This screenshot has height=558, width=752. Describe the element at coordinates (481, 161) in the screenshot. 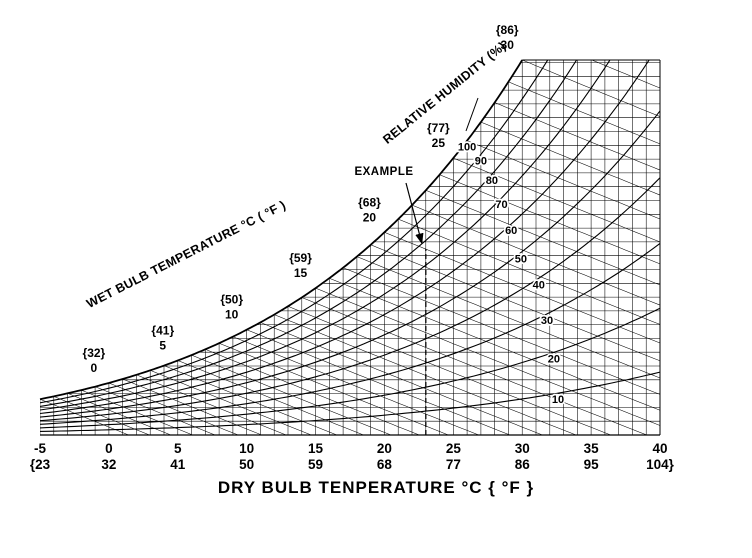

I see `rh-curve-label: 90` at that location.